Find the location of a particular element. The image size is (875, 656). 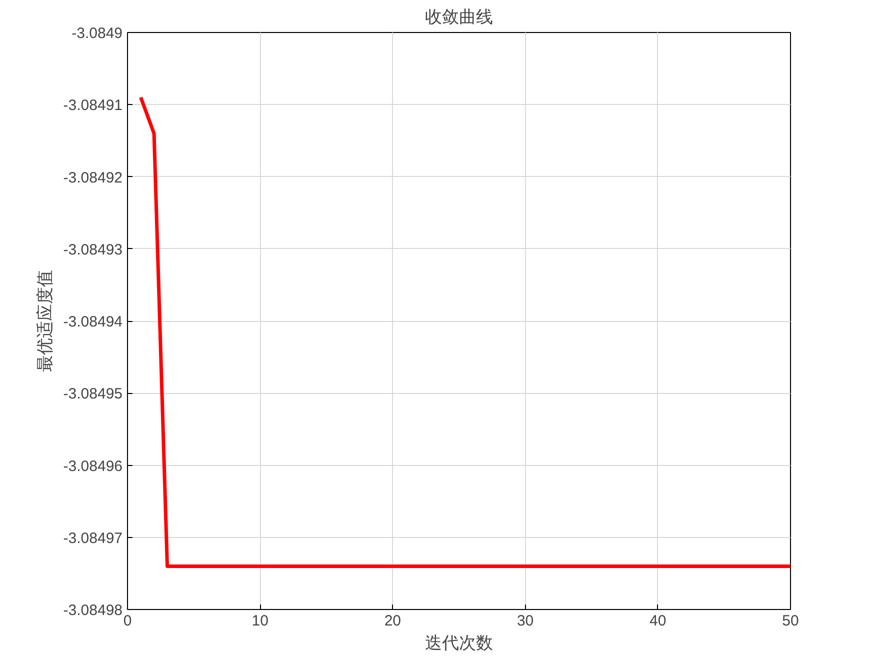

y-axis-title: 最优适应度值 is located at coordinates (45, 321).